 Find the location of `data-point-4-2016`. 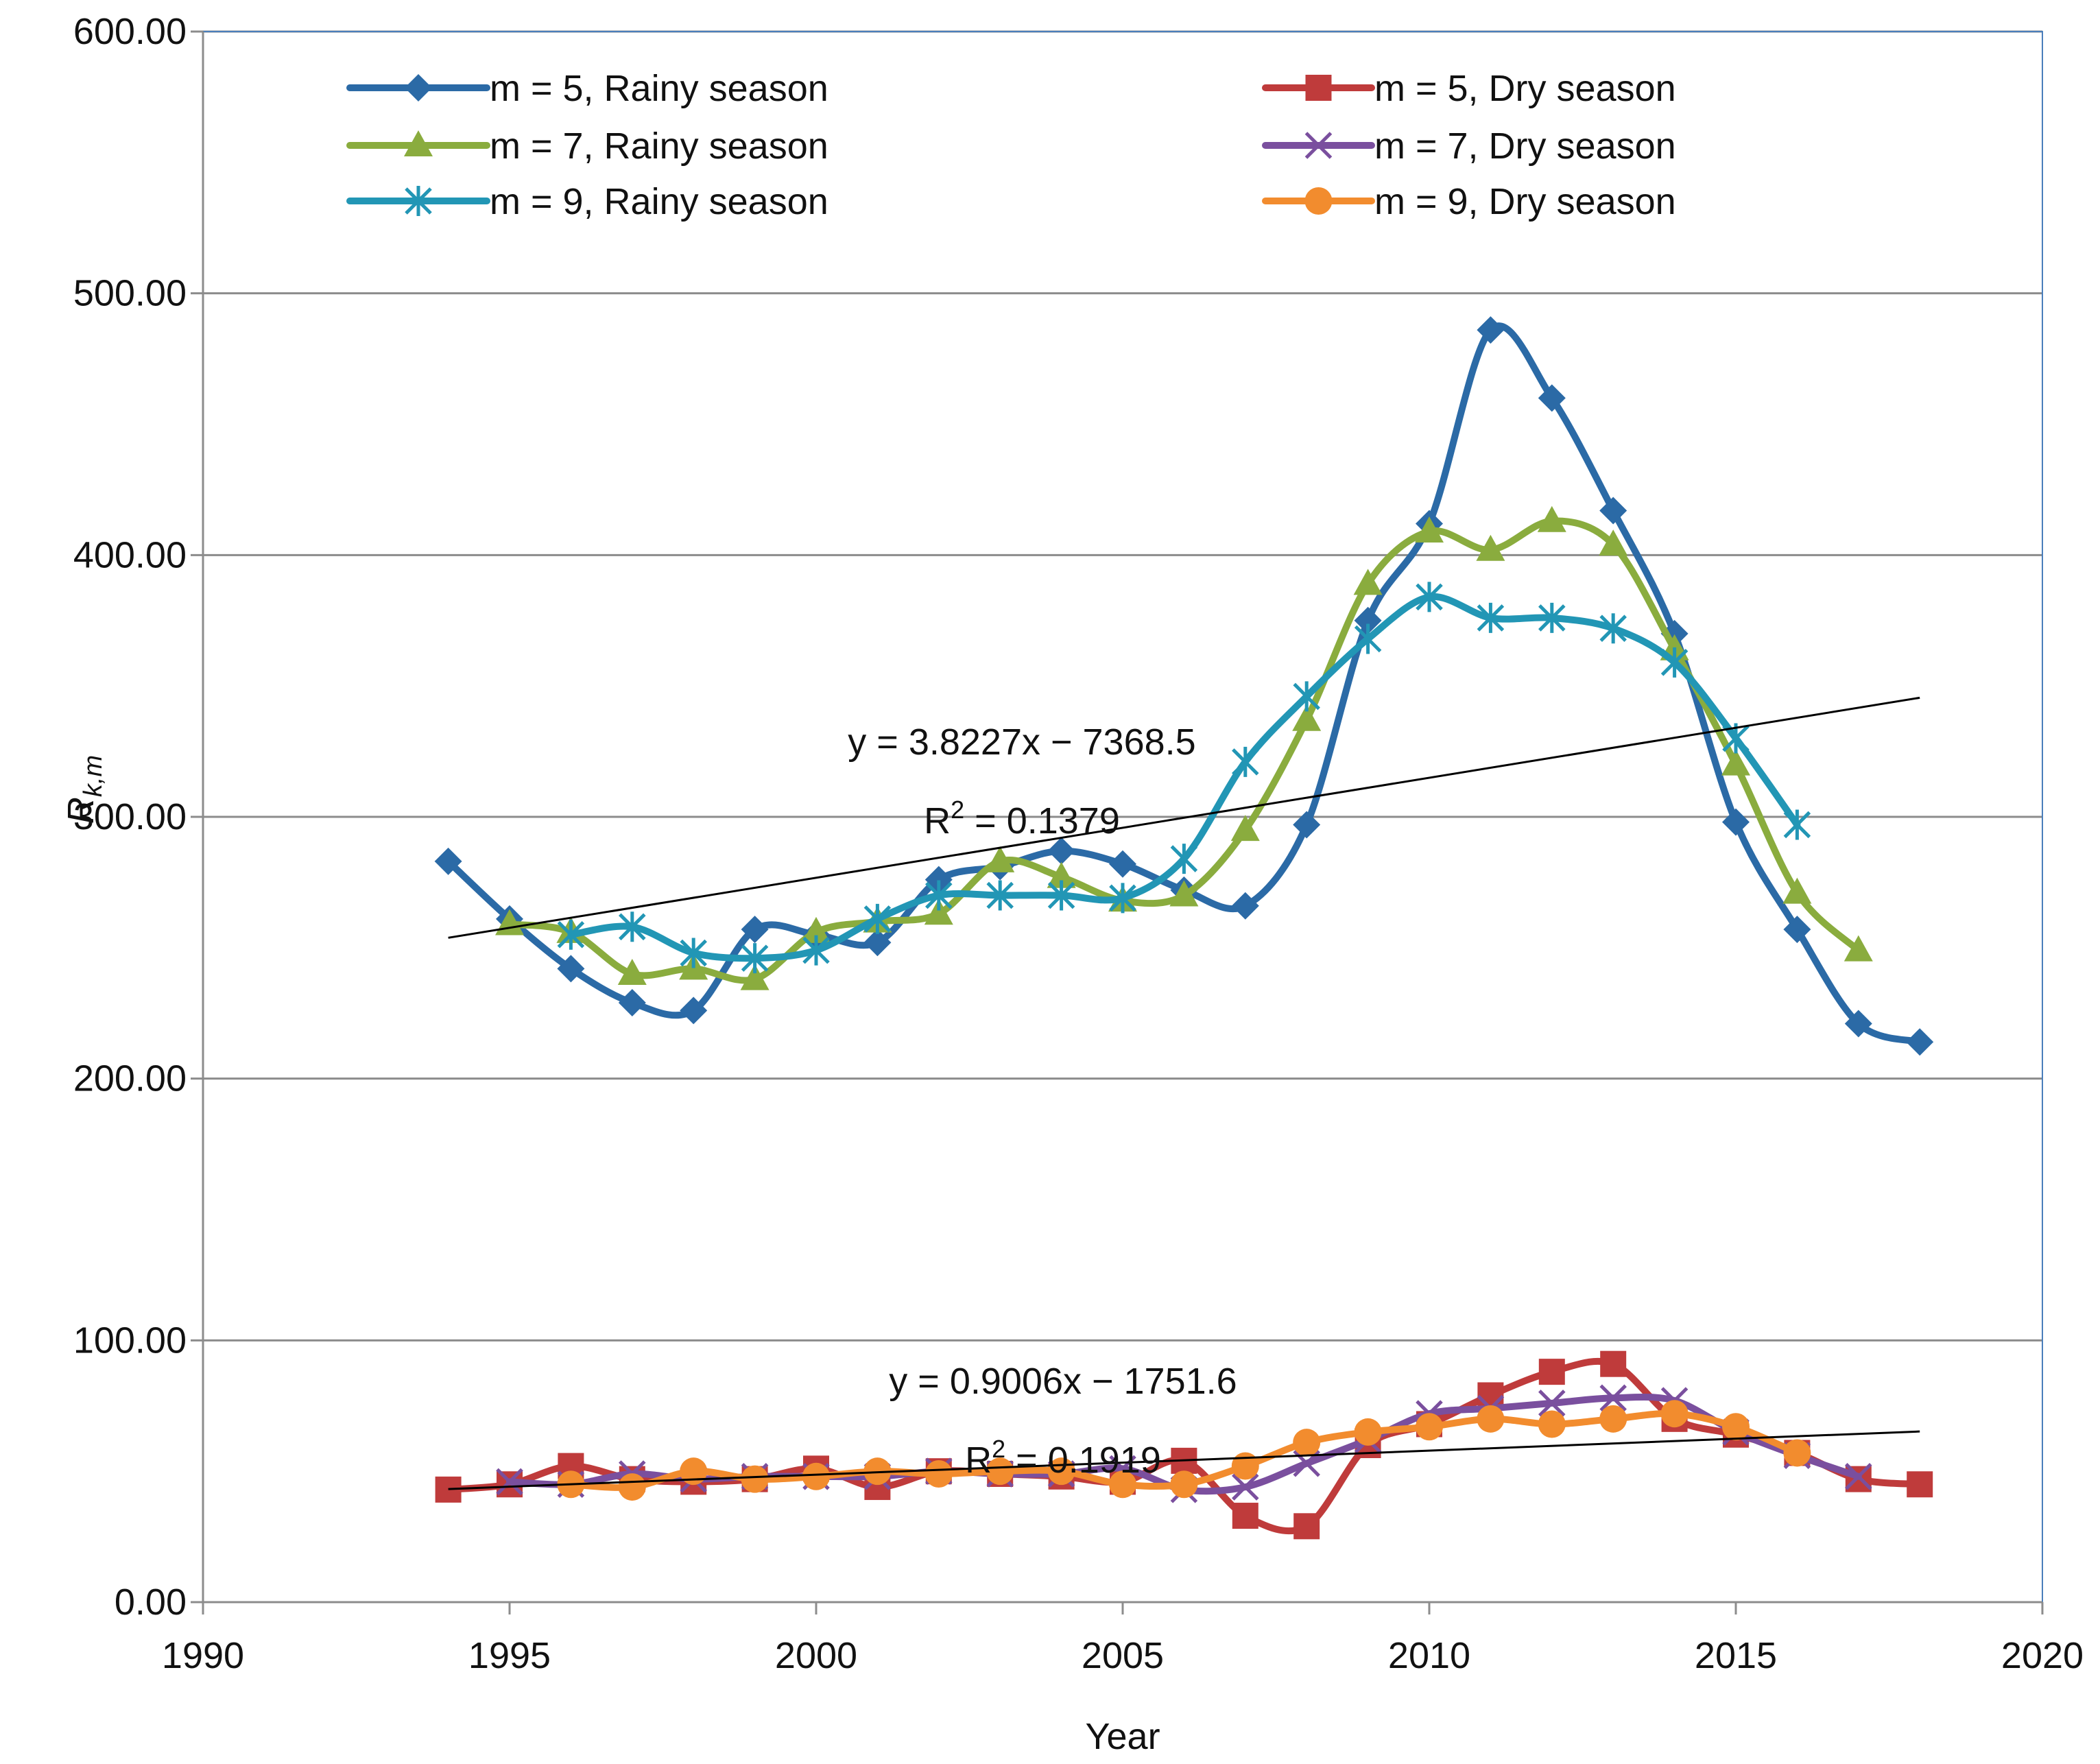

data-point-4-2016 is located at coordinates (1797, 825).